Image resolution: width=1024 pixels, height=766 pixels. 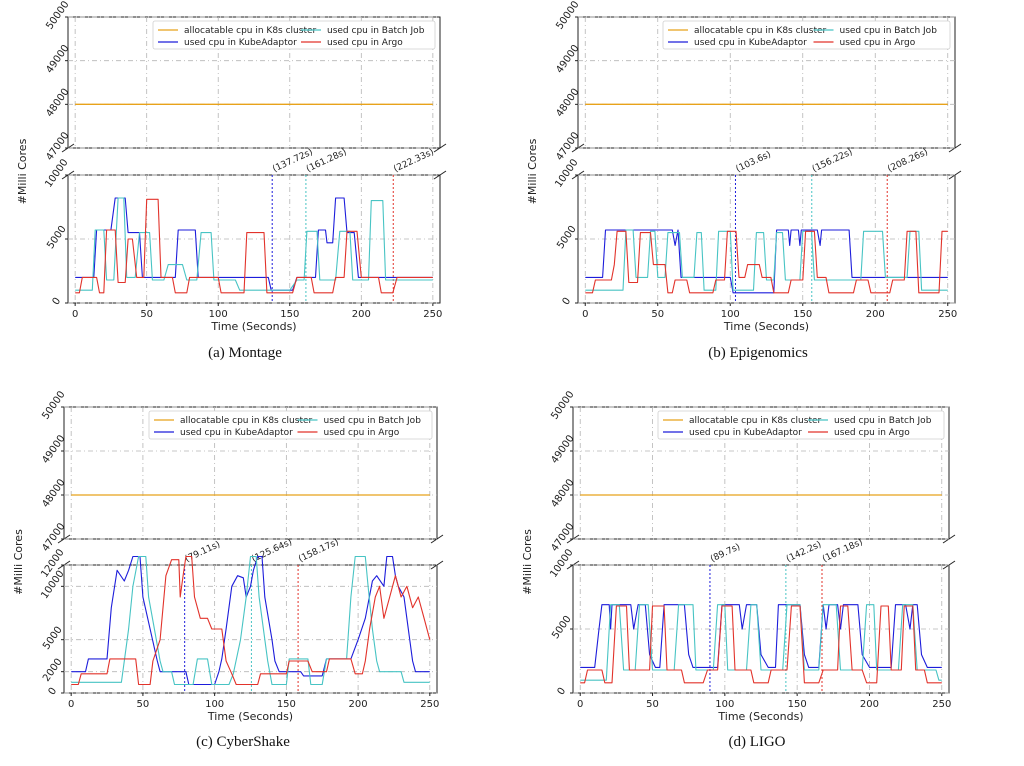 What do you see at coordinates (907, 160) in the screenshot?
I see `completion-time-label: (208.26s)` at bounding box center [907, 160].